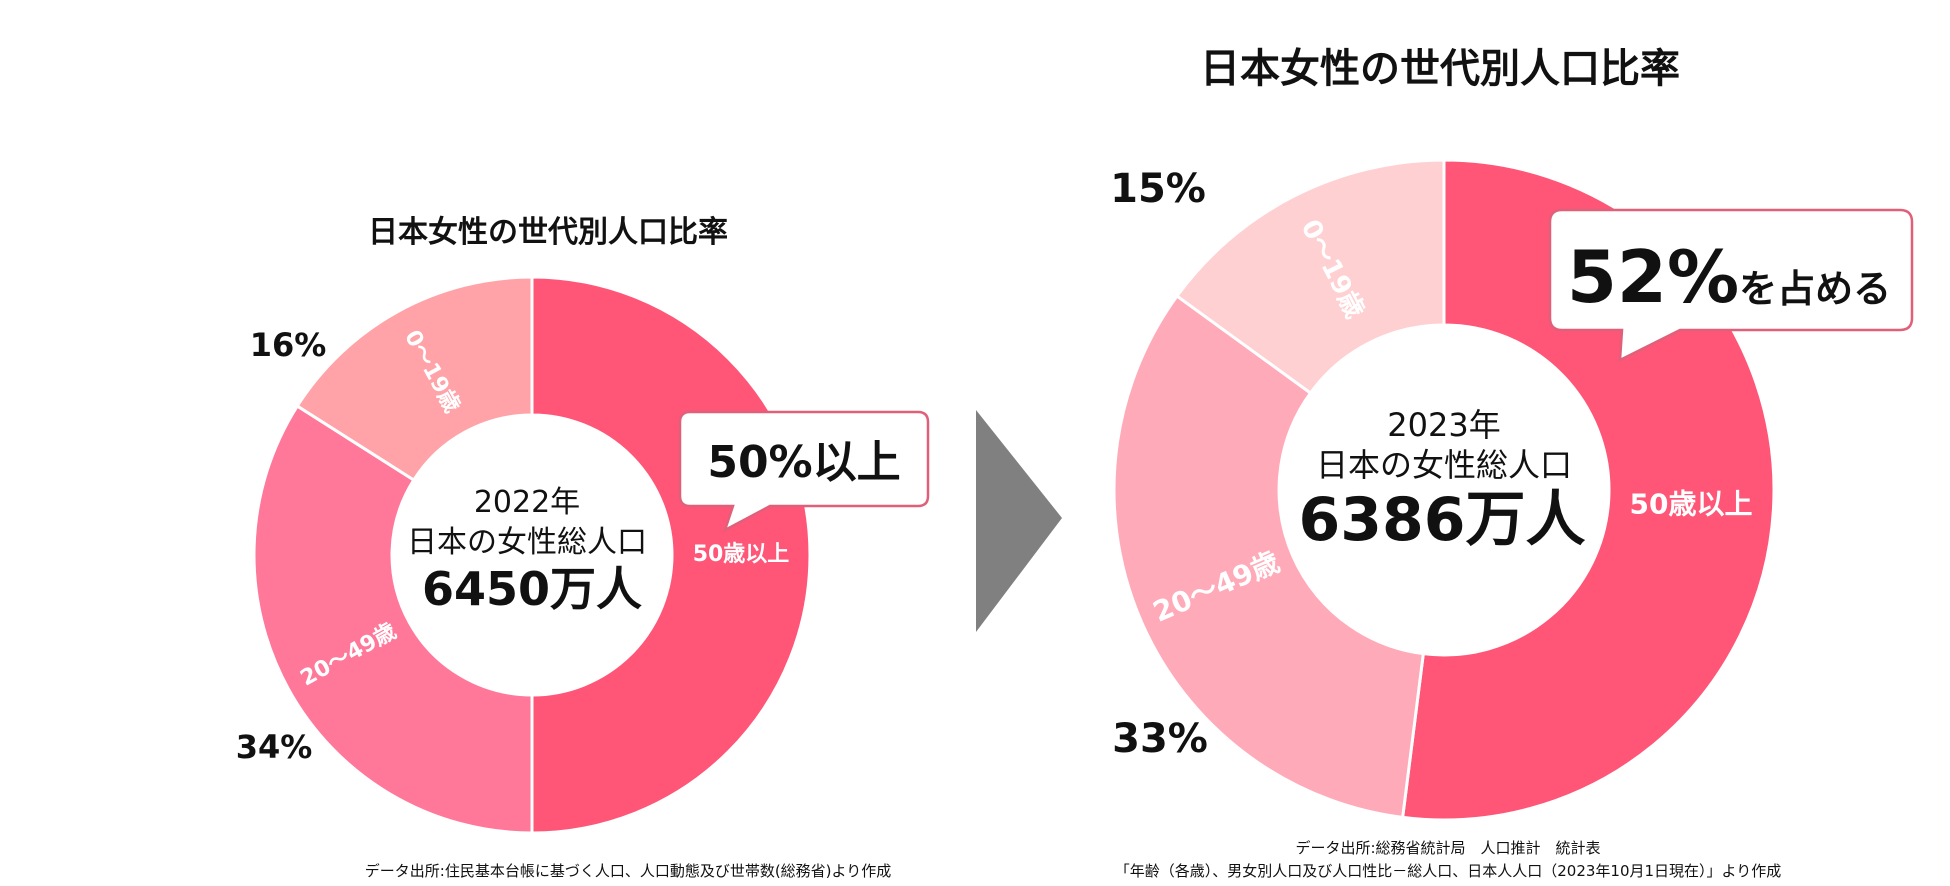 This screenshot has width=1950, height=886. Describe the element at coordinates (1442, 520) in the screenshot. I see `chart-2023-center-total: 6386万人` at that location.